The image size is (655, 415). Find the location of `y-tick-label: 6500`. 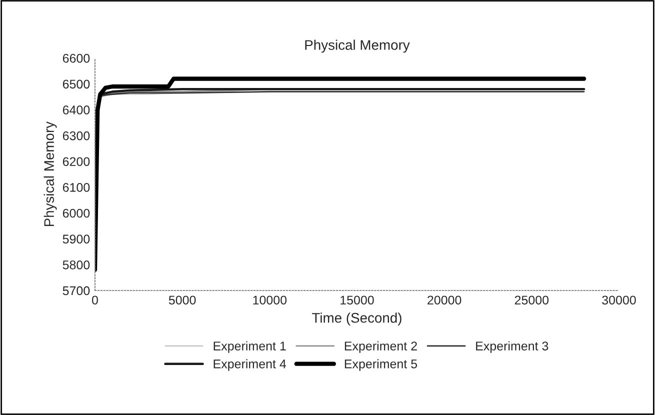

y-tick-label: 6500 is located at coordinates (76, 84).